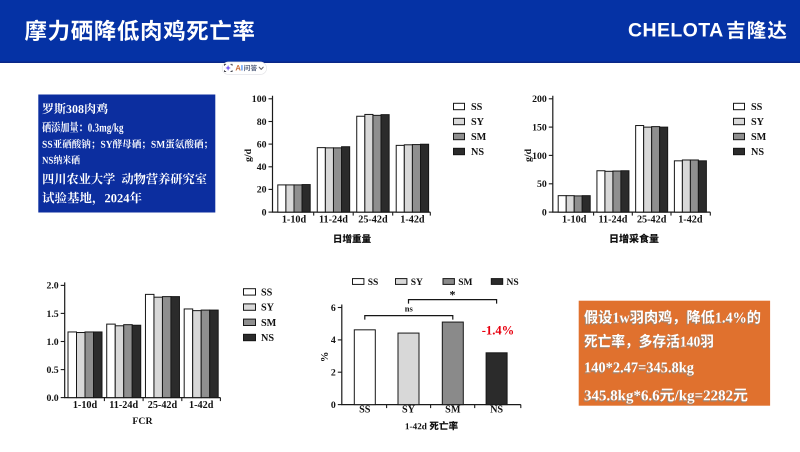 This screenshot has height=452, width=800. I want to click on svg-text: 50, so click(542, 184).